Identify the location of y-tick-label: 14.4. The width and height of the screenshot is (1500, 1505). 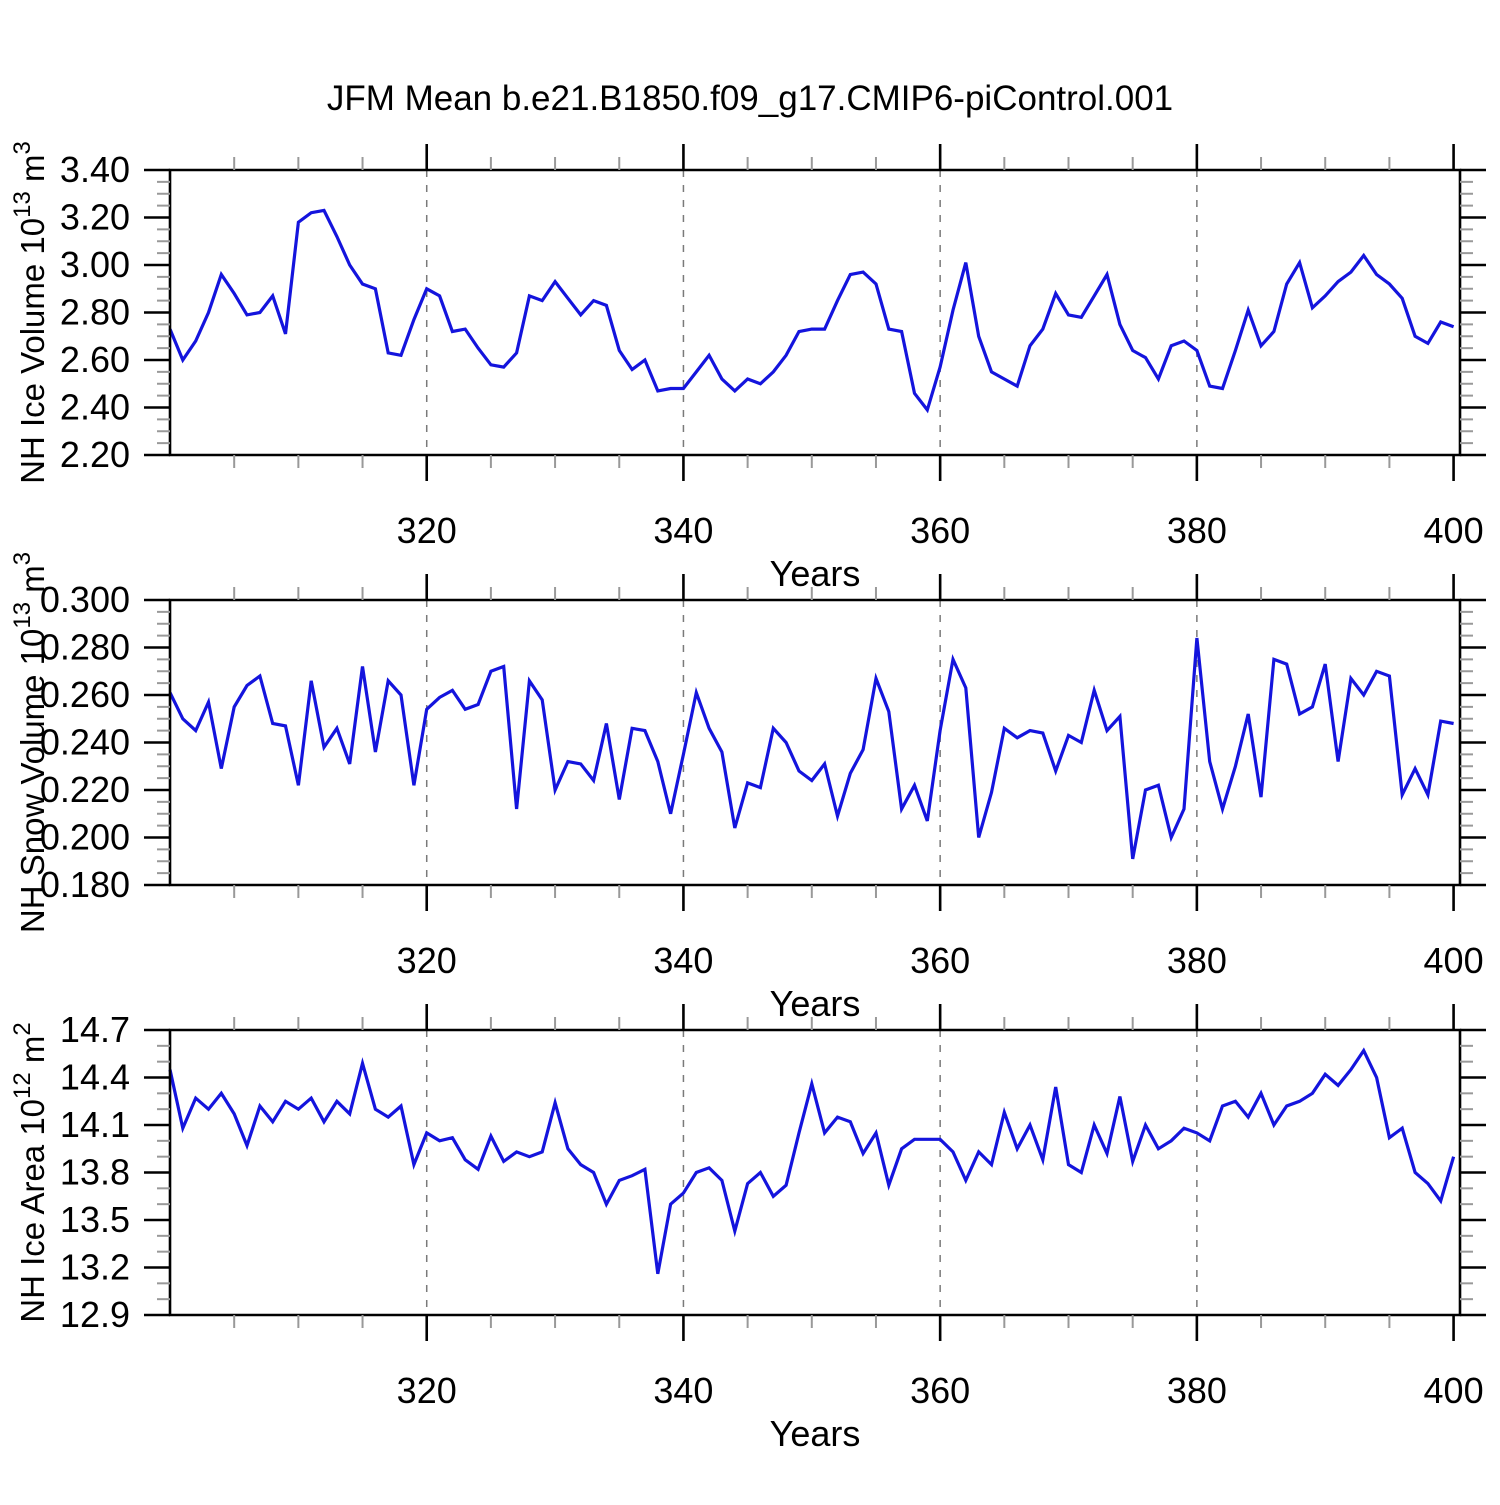
(95, 1077).